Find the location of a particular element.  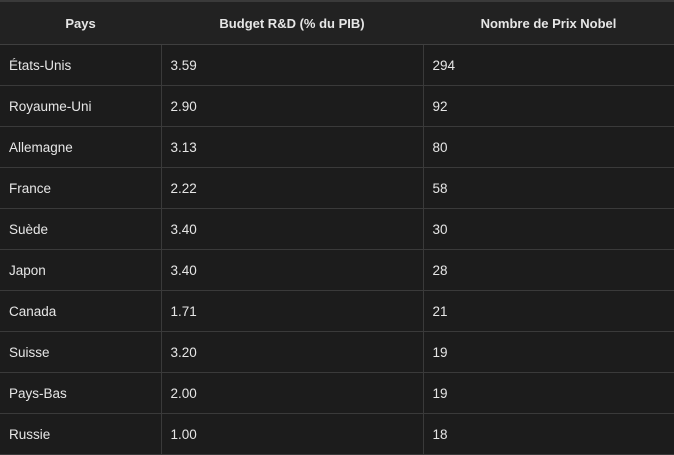

cell-country: Pays-Bas is located at coordinates (81, 393).